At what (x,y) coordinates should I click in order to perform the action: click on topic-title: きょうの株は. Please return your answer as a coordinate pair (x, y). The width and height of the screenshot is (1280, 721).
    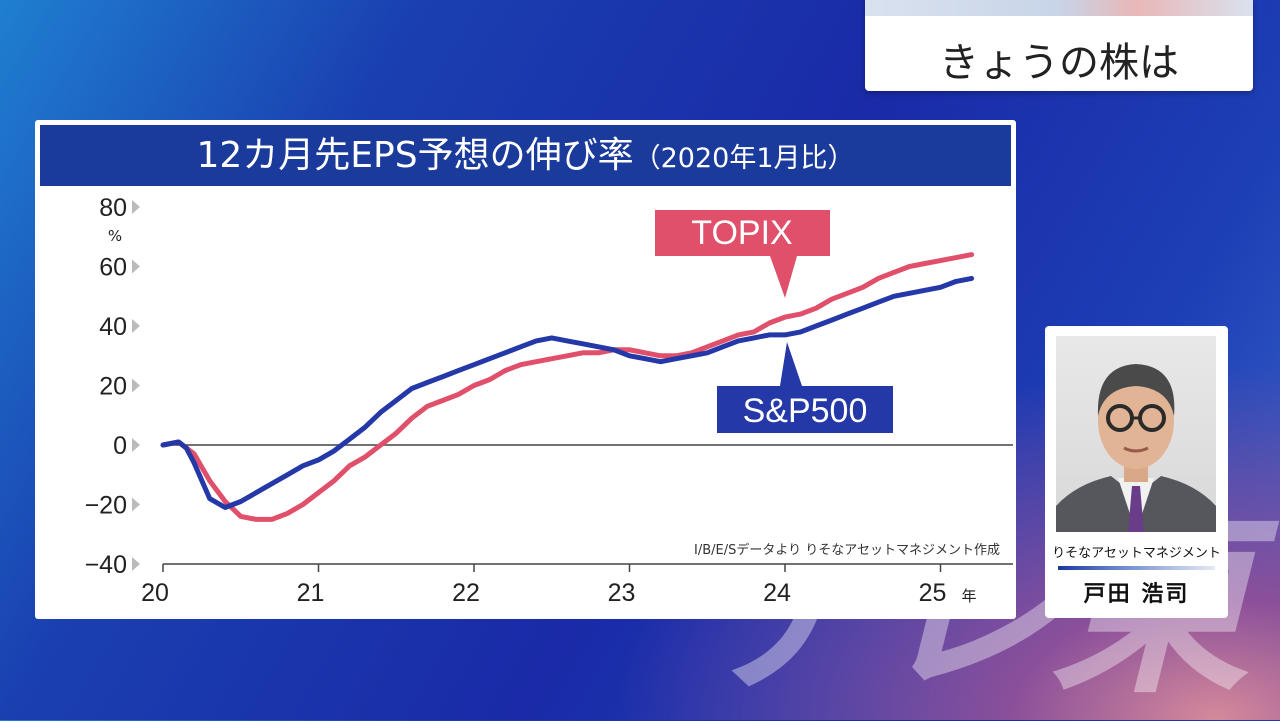
    Looking at the image, I should click on (1059, 63).